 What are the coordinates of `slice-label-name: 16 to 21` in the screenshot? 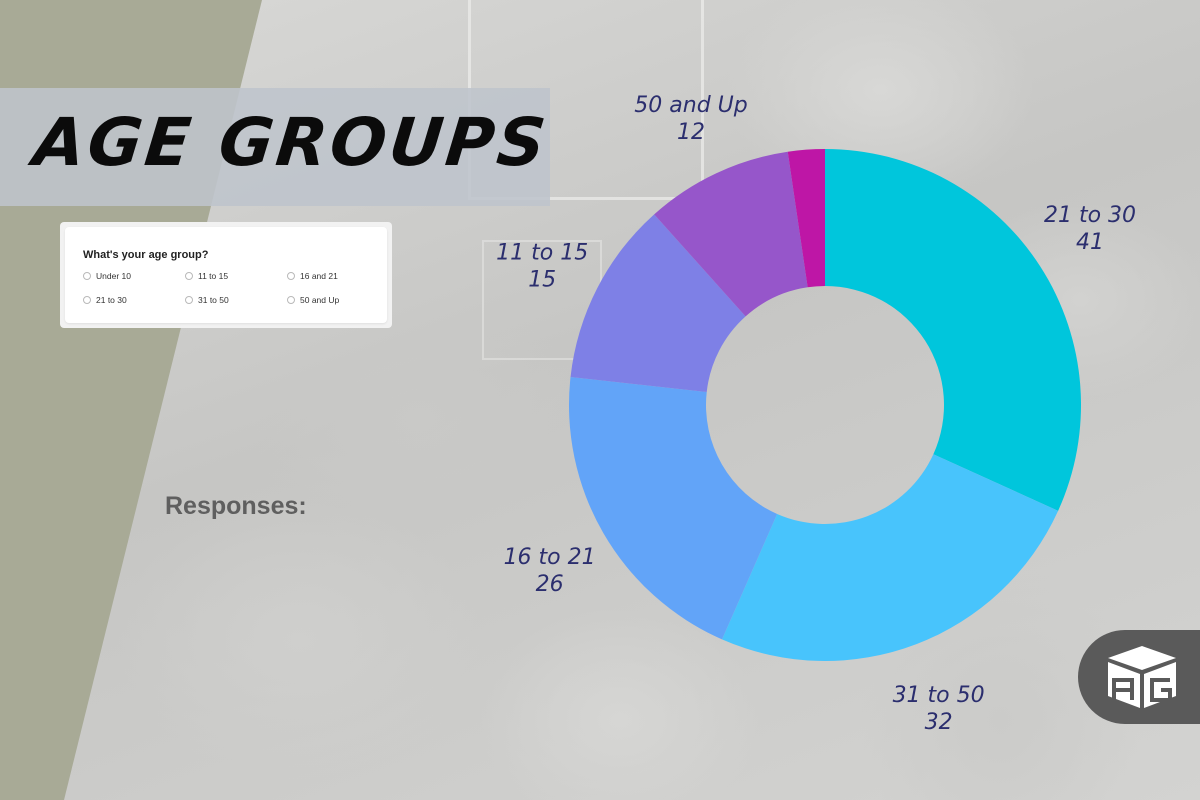 It's located at (550, 557).